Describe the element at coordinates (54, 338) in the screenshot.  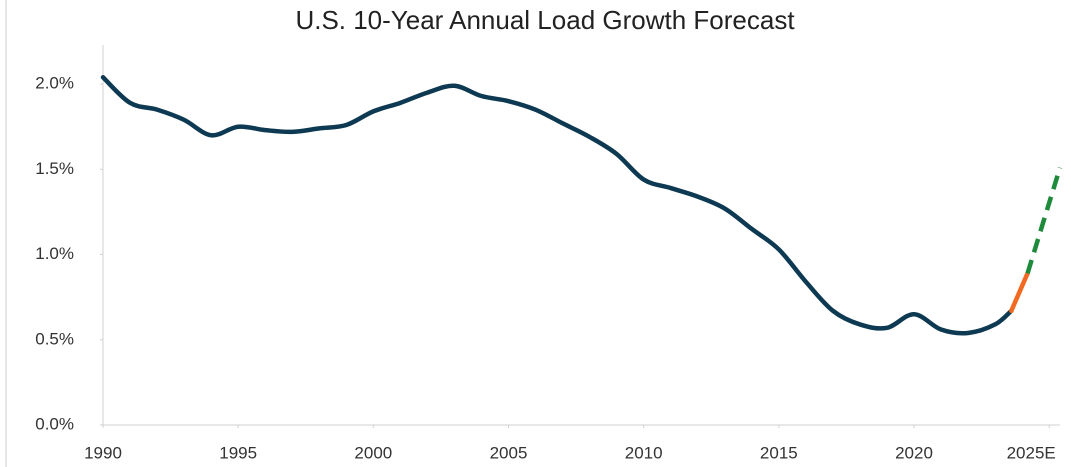
I see `y-tick-label: 0.5%` at that location.